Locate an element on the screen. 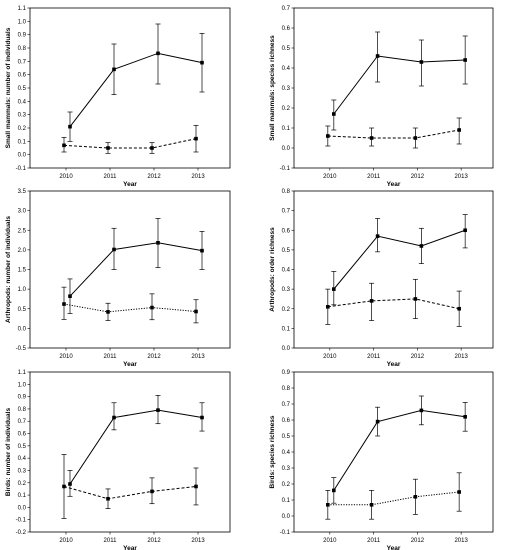  y-tick-label: 0.2 is located at coordinates (286, 109).